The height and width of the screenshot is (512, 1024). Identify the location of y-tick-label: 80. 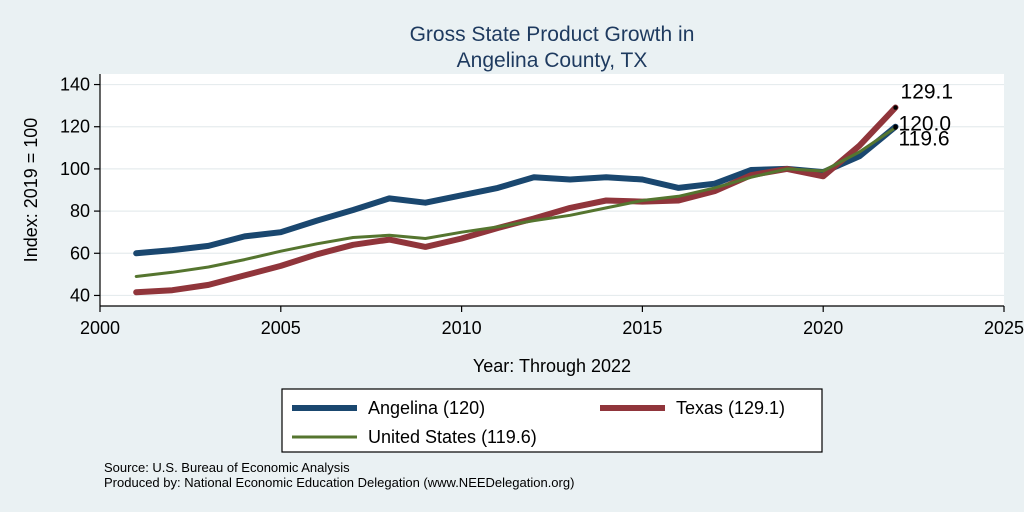
(80, 211).